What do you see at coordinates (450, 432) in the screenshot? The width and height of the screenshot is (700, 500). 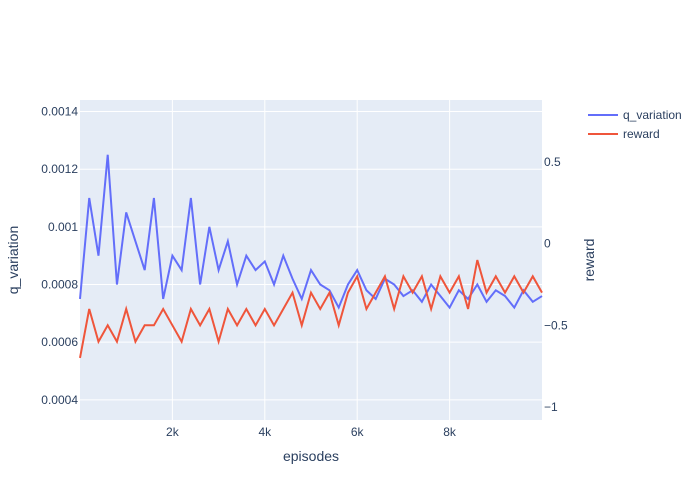 I see `x-tick-label: 8k` at bounding box center [450, 432].